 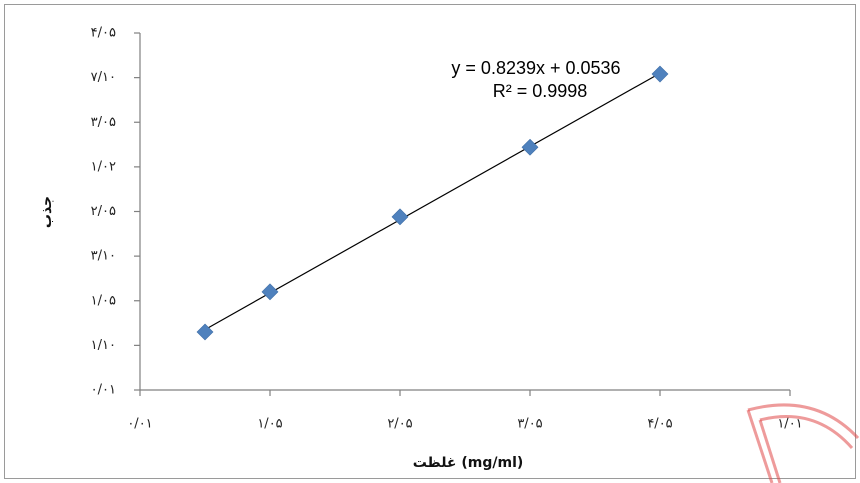 I want to click on y-tick-label: ۱/۱۰, so click(x=103, y=345).